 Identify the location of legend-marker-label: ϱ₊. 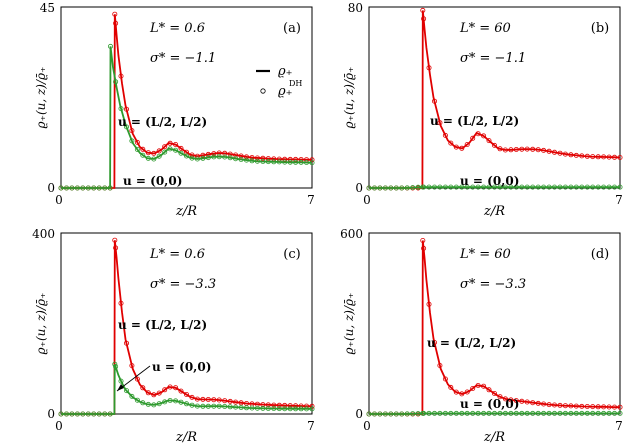
(285, 91).